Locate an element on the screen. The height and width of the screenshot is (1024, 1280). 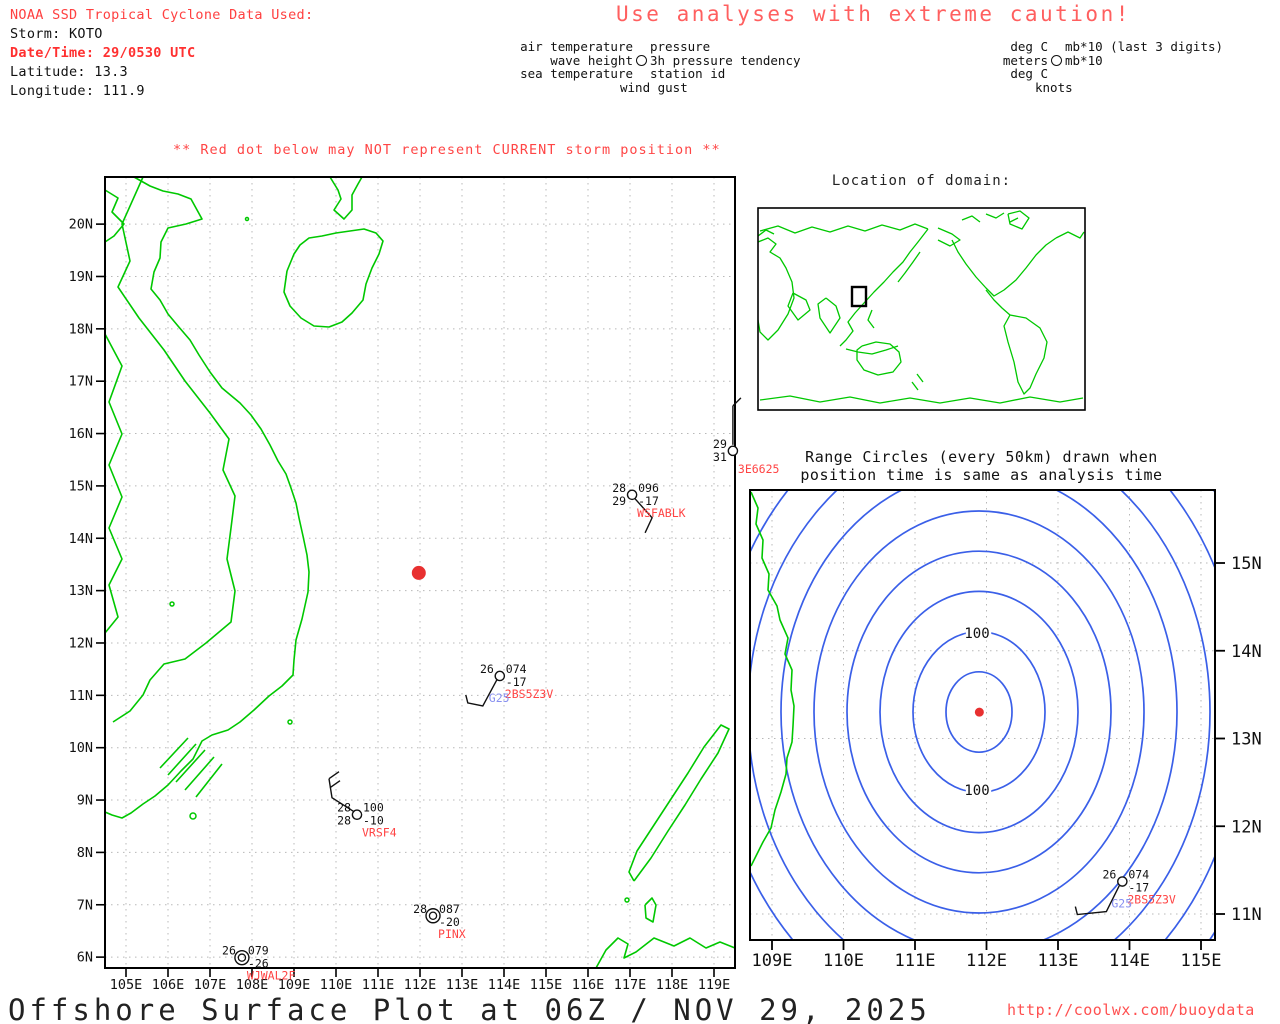
axis-label: 13N is located at coordinates (1246, 740).